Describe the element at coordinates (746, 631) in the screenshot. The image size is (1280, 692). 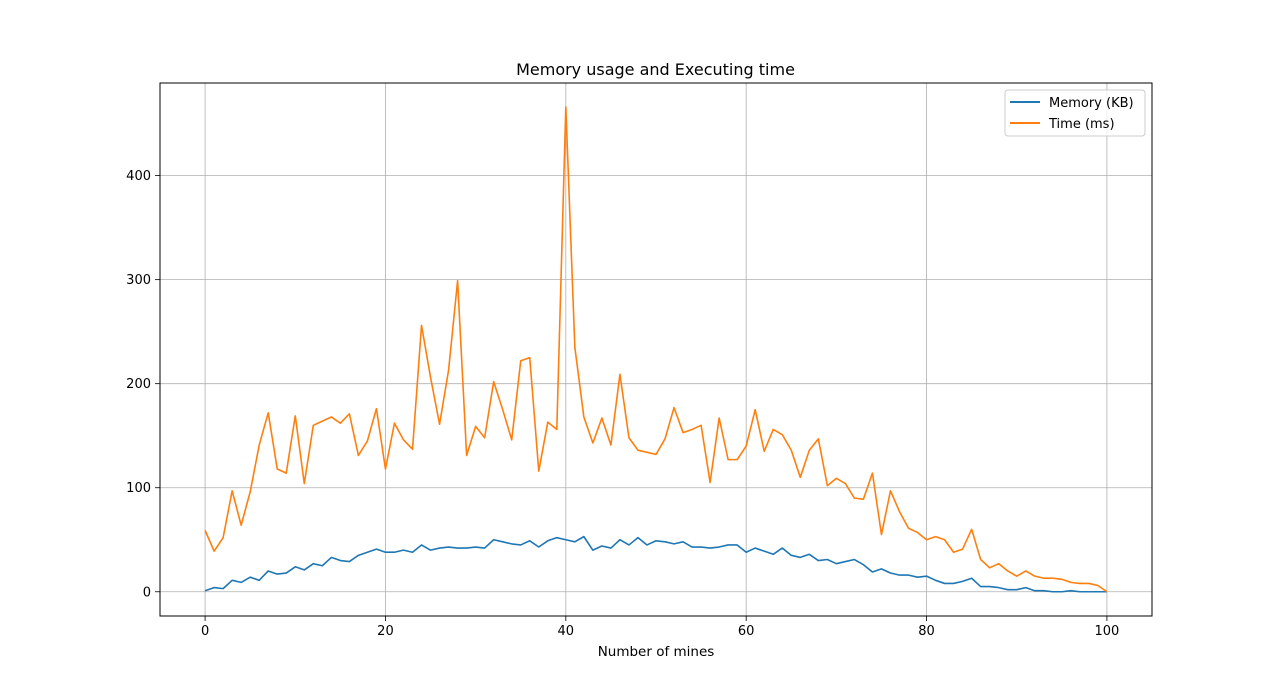
I see `x-tick-label: 60` at that location.